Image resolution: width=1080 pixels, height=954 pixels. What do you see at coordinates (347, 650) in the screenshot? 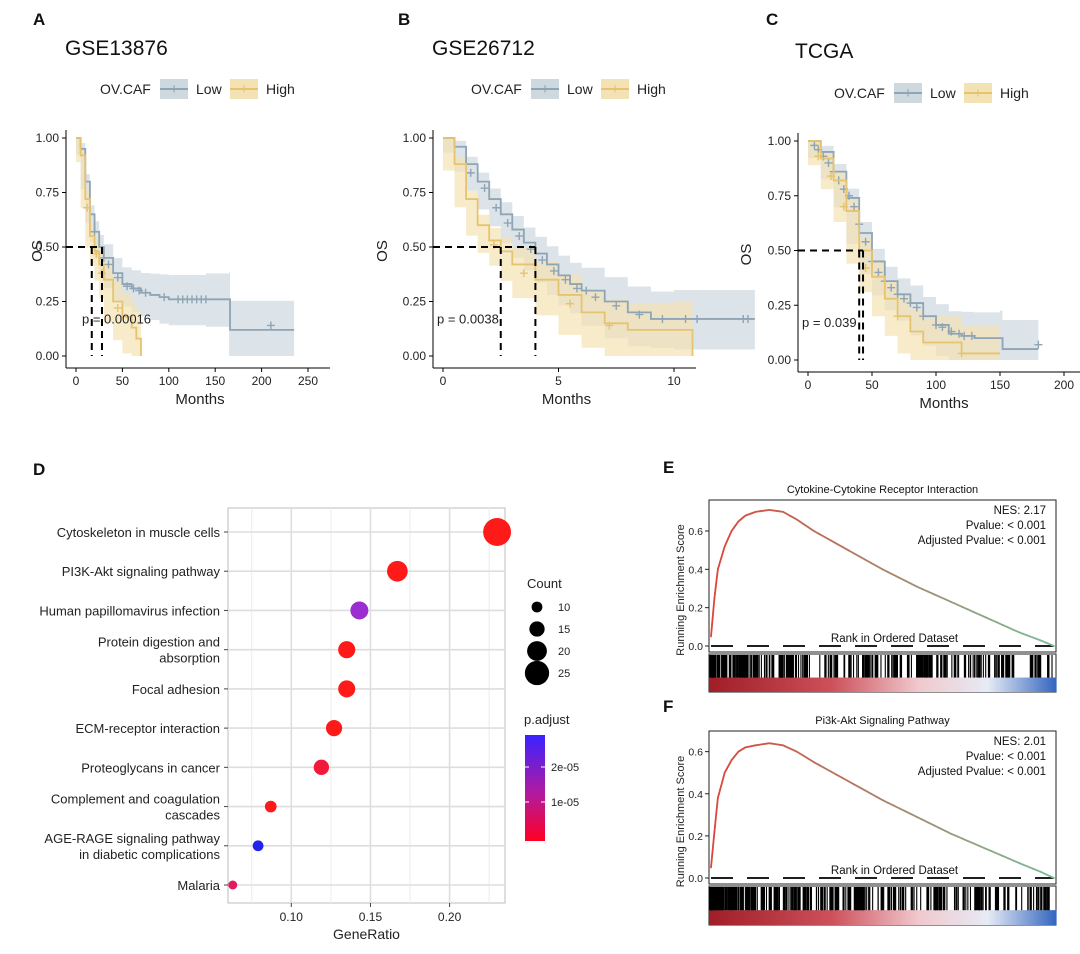
I see `dot-point` at bounding box center [347, 650].